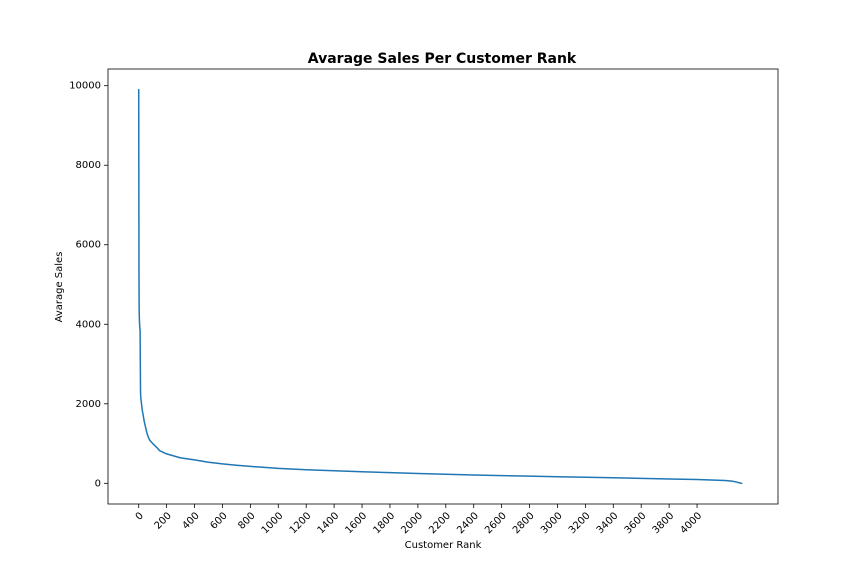 This screenshot has width=864, height=576. What do you see at coordinates (468, 523) in the screenshot?
I see `x-tick-label: 2400` at bounding box center [468, 523].